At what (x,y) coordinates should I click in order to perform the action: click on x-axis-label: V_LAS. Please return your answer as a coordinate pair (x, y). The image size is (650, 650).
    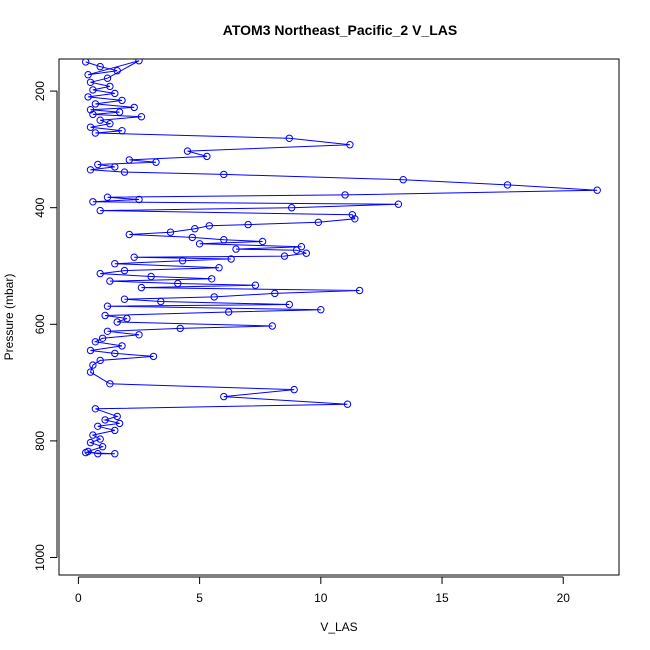
    Looking at the image, I should click on (338, 627).